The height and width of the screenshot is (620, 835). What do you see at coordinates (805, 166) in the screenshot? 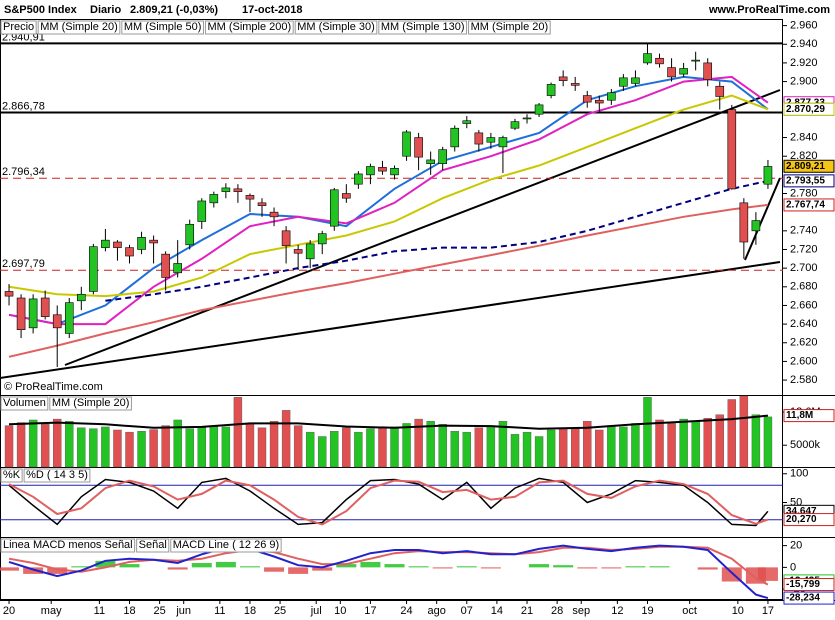
I see `value-box-label: 2.809,21` at bounding box center [805, 166].